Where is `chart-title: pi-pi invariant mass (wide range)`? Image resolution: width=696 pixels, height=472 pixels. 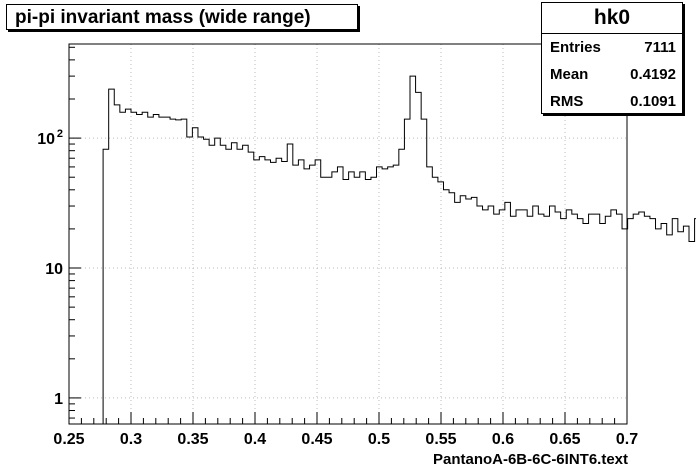 chart-title: pi-pi invariant mass (wide range) is located at coordinates (182, 17).